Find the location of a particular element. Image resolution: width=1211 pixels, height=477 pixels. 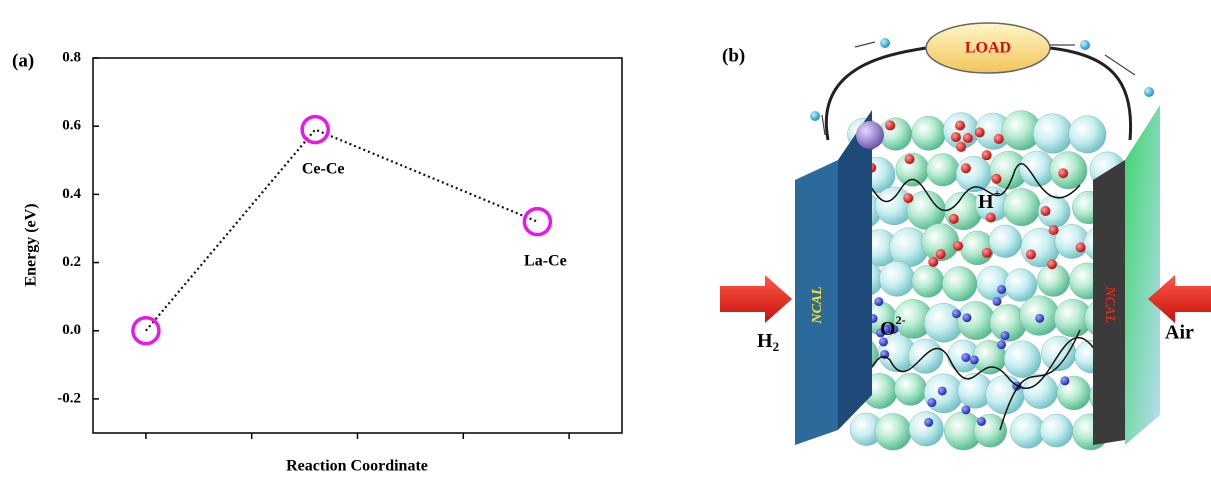

fuel-label: H2 is located at coordinates (768, 342).